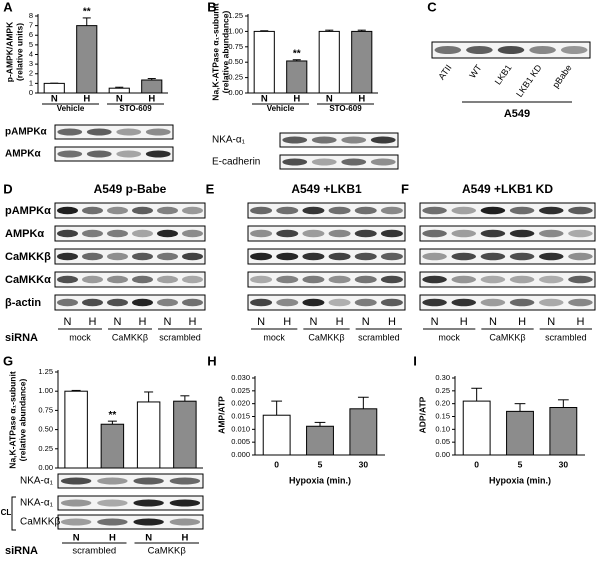  Describe the element at coordinates (235, 77) in the screenshot. I see `y-tick-label: 0.25` at that location.